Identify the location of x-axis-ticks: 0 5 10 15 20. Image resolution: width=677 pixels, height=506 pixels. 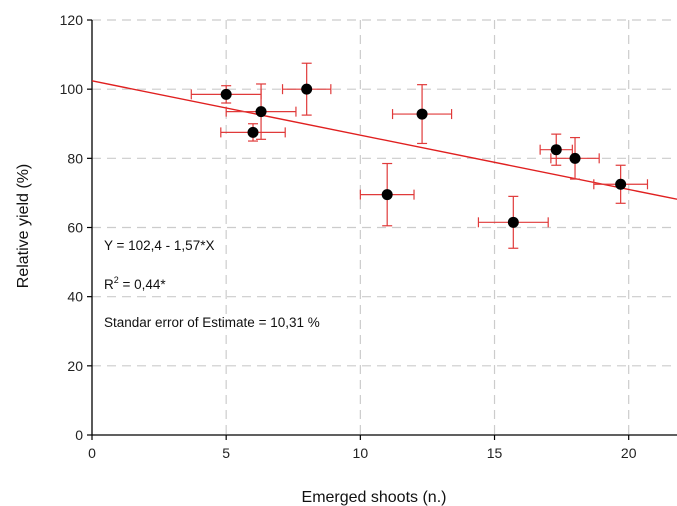
(362, 448).